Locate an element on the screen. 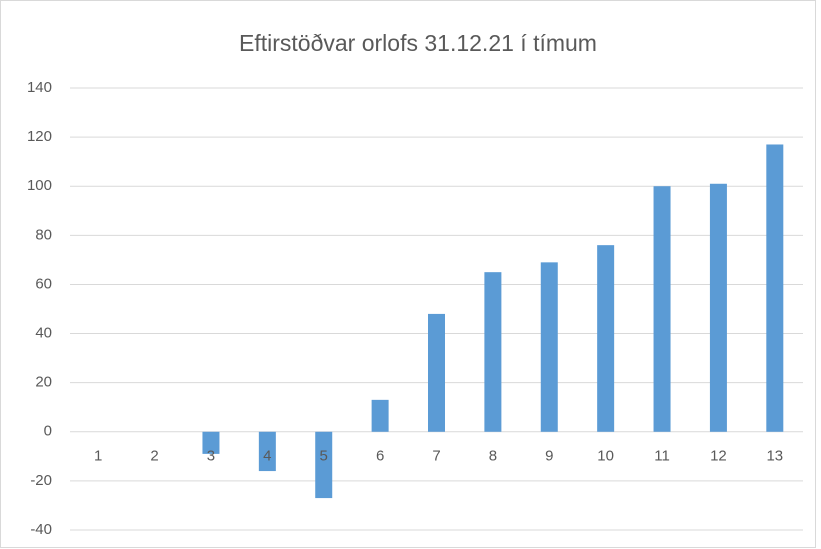 The image size is (821, 549). x-tick-label: 4 is located at coordinates (267, 456).